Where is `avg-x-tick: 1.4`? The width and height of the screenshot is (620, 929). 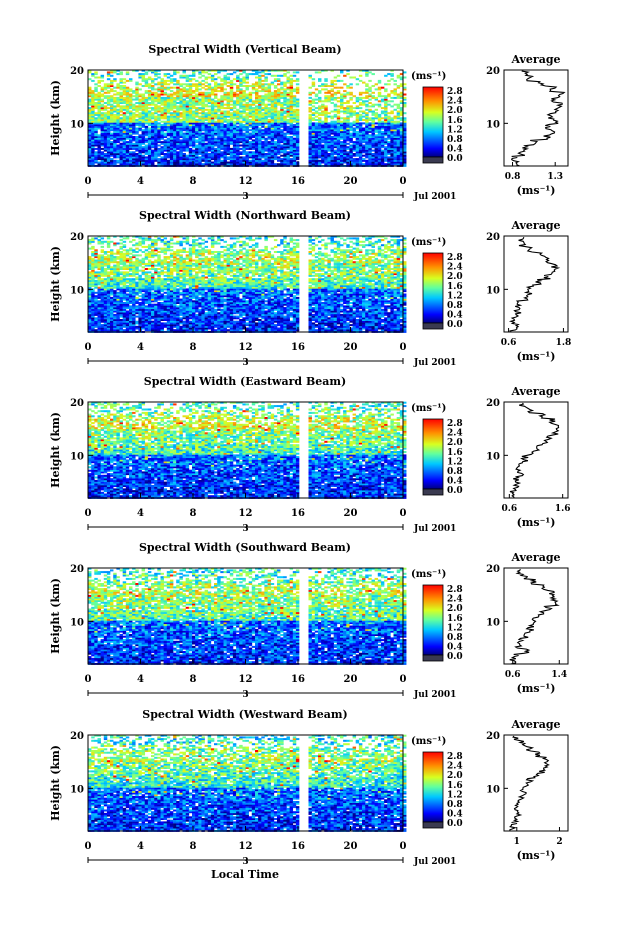 avg-x-tick: 1.4 is located at coordinates (559, 675).